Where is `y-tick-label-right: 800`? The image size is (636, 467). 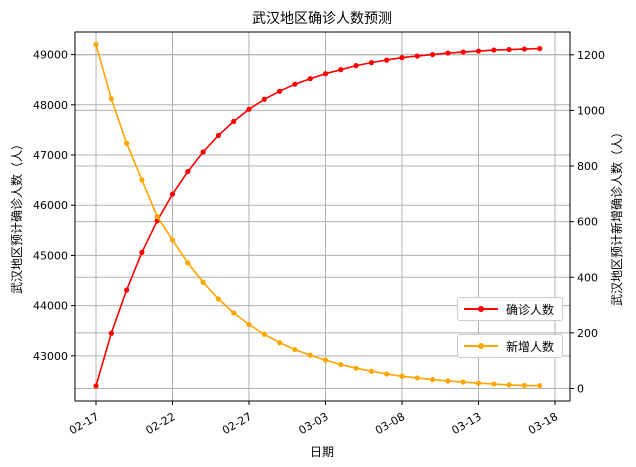 y-tick-label-right: 800 is located at coordinates (587, 166).